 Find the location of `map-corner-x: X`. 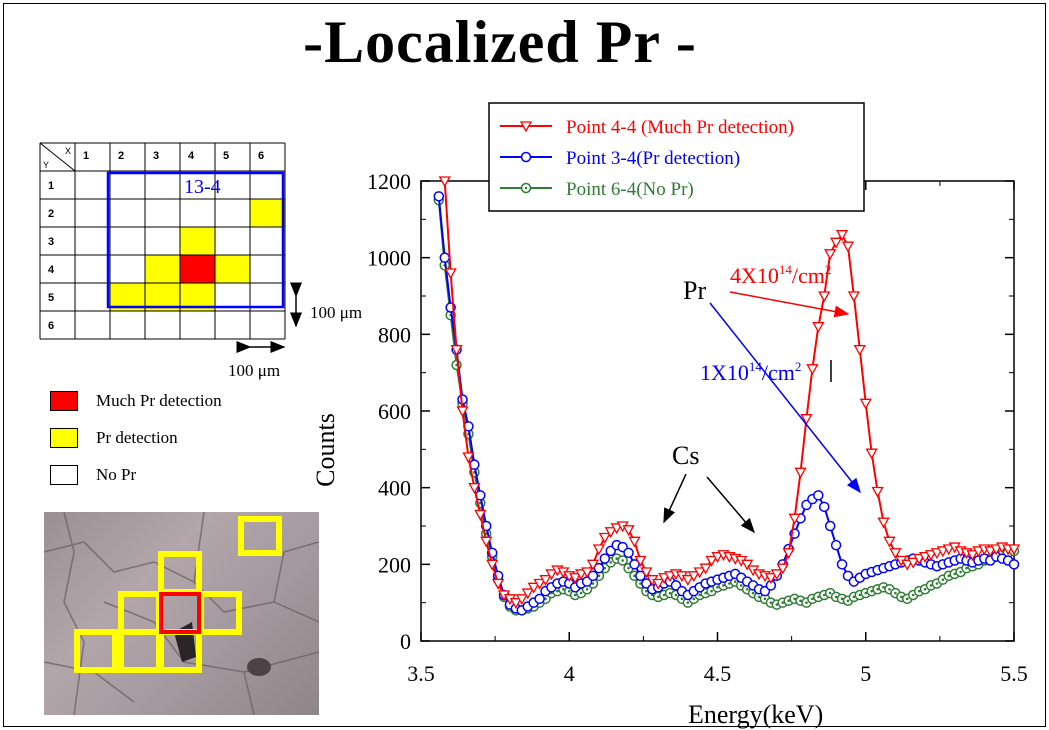

map-corner-x: X is located at coordinates (68, 151).